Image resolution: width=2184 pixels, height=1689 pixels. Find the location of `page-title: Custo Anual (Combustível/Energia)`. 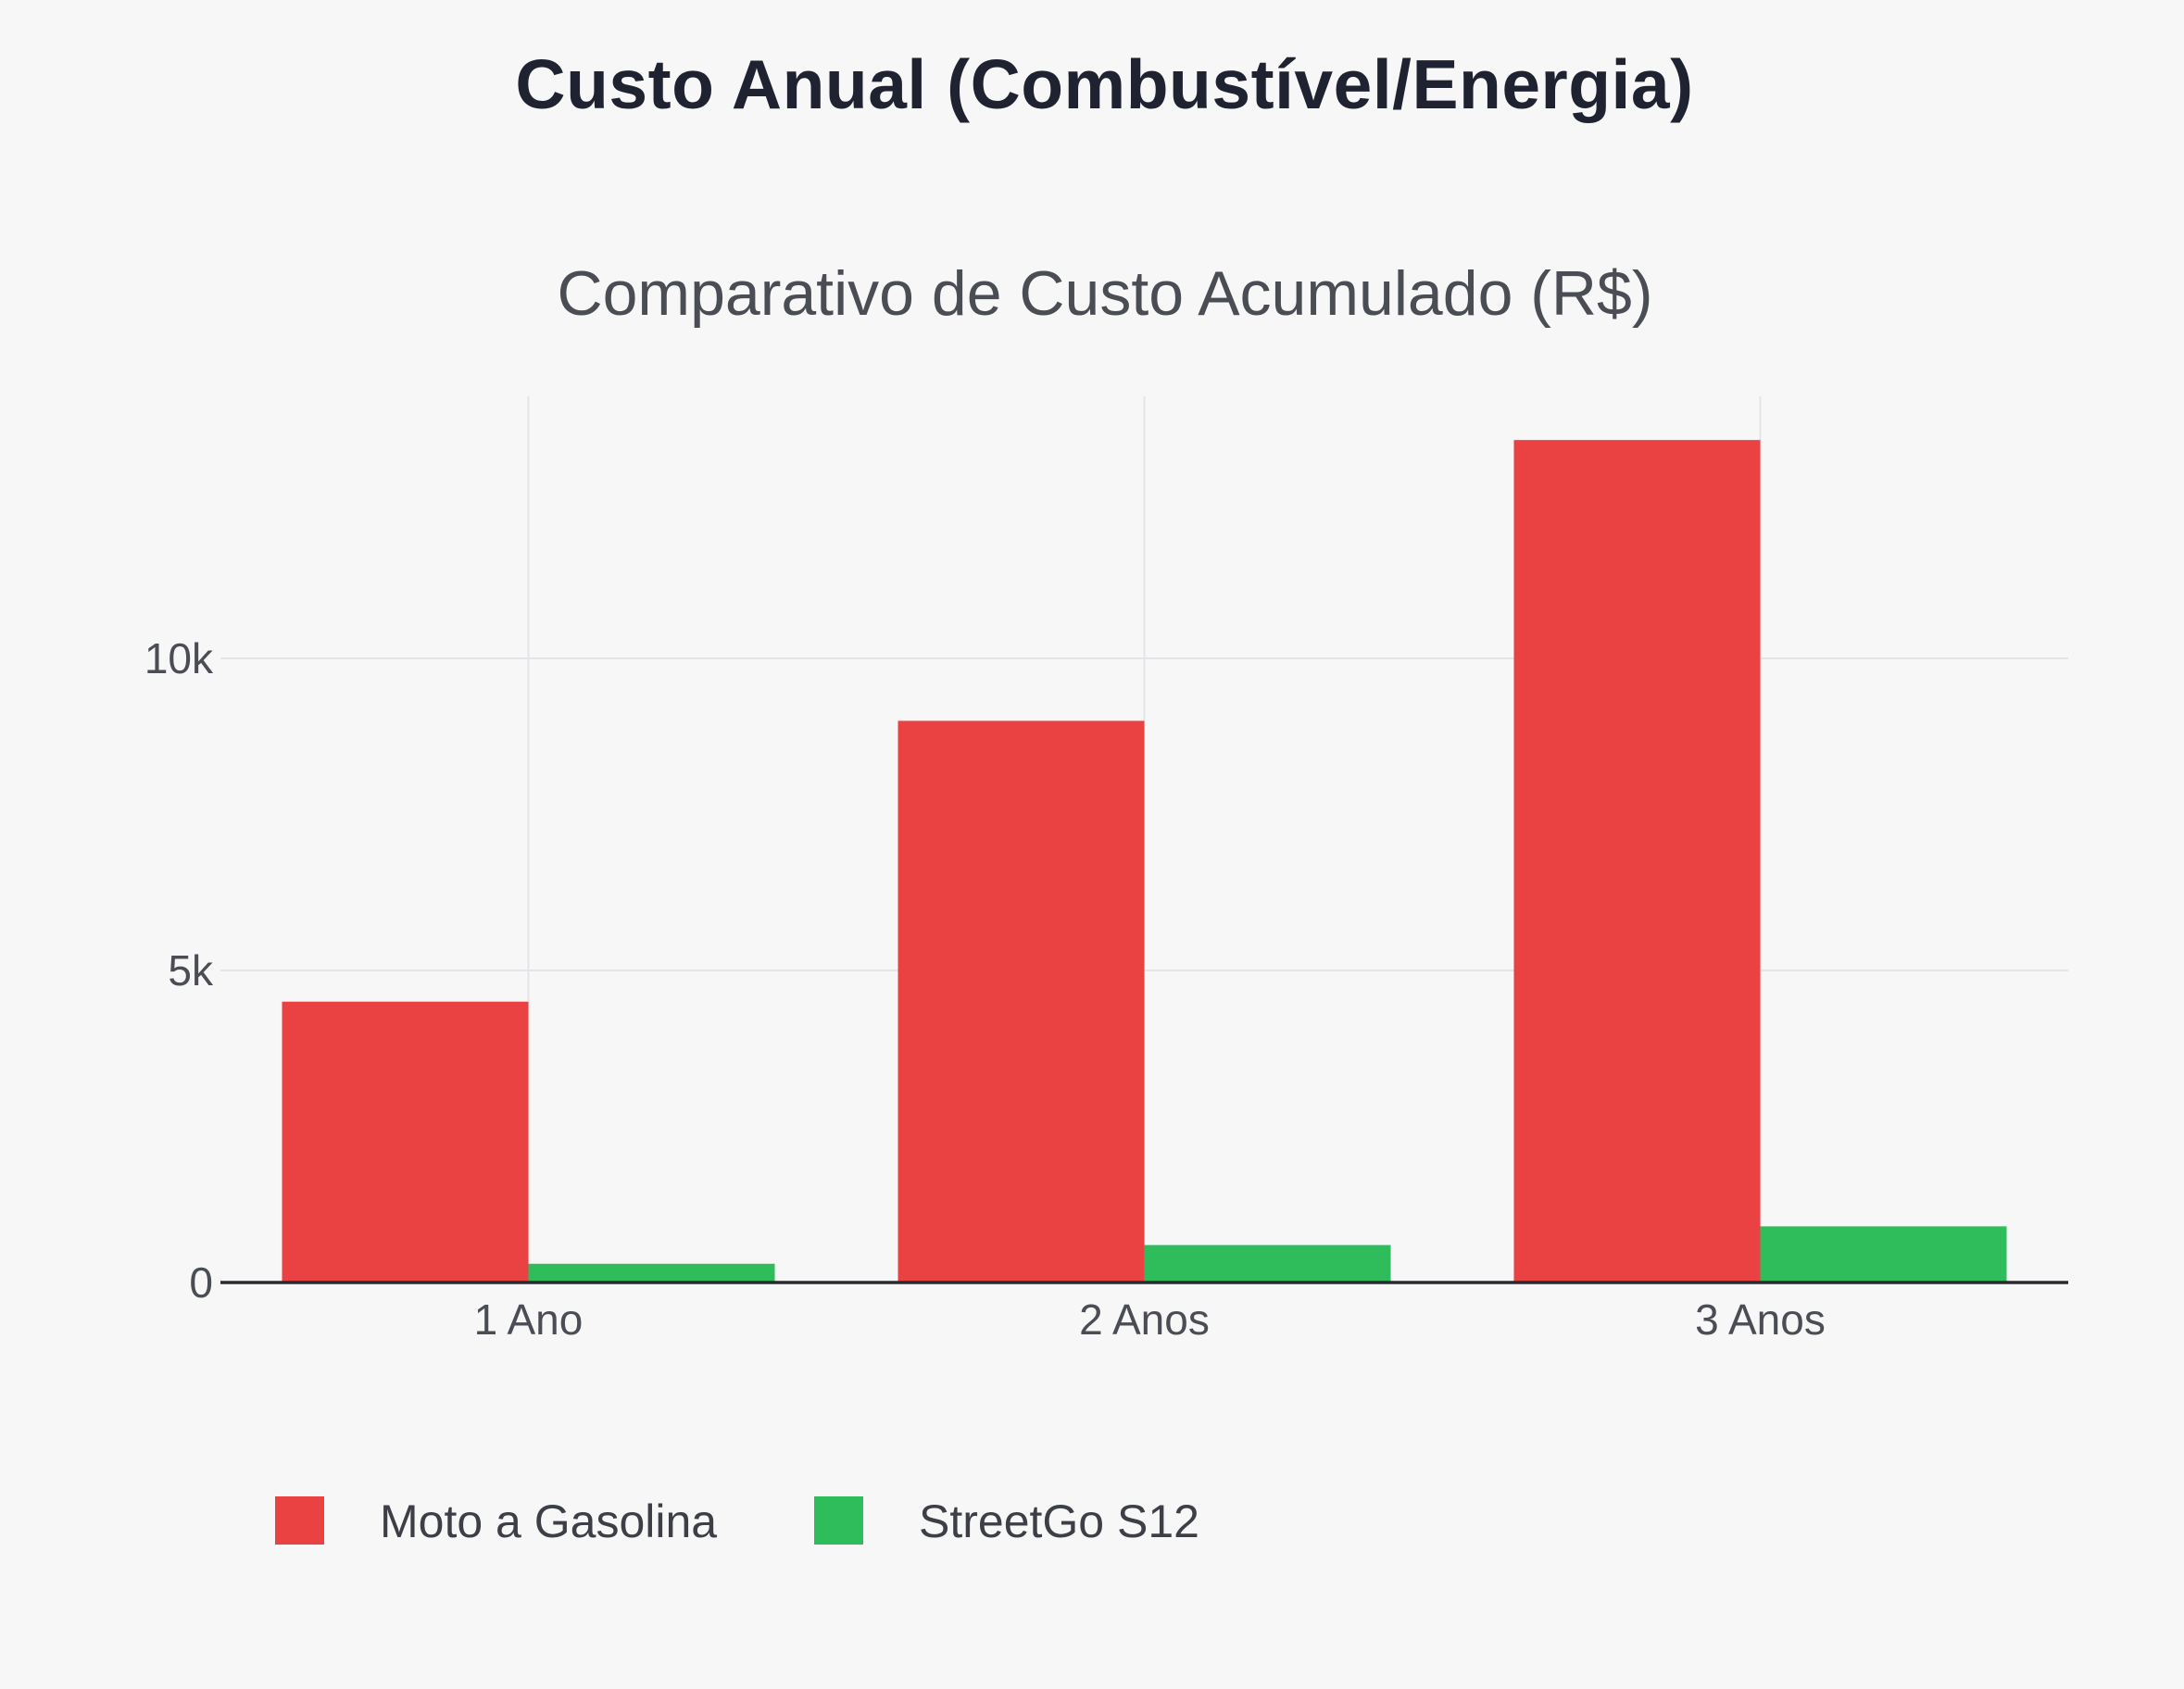

page-title: Custo Anual (Combustível/Energia) is located at coordinates (1104, 84).